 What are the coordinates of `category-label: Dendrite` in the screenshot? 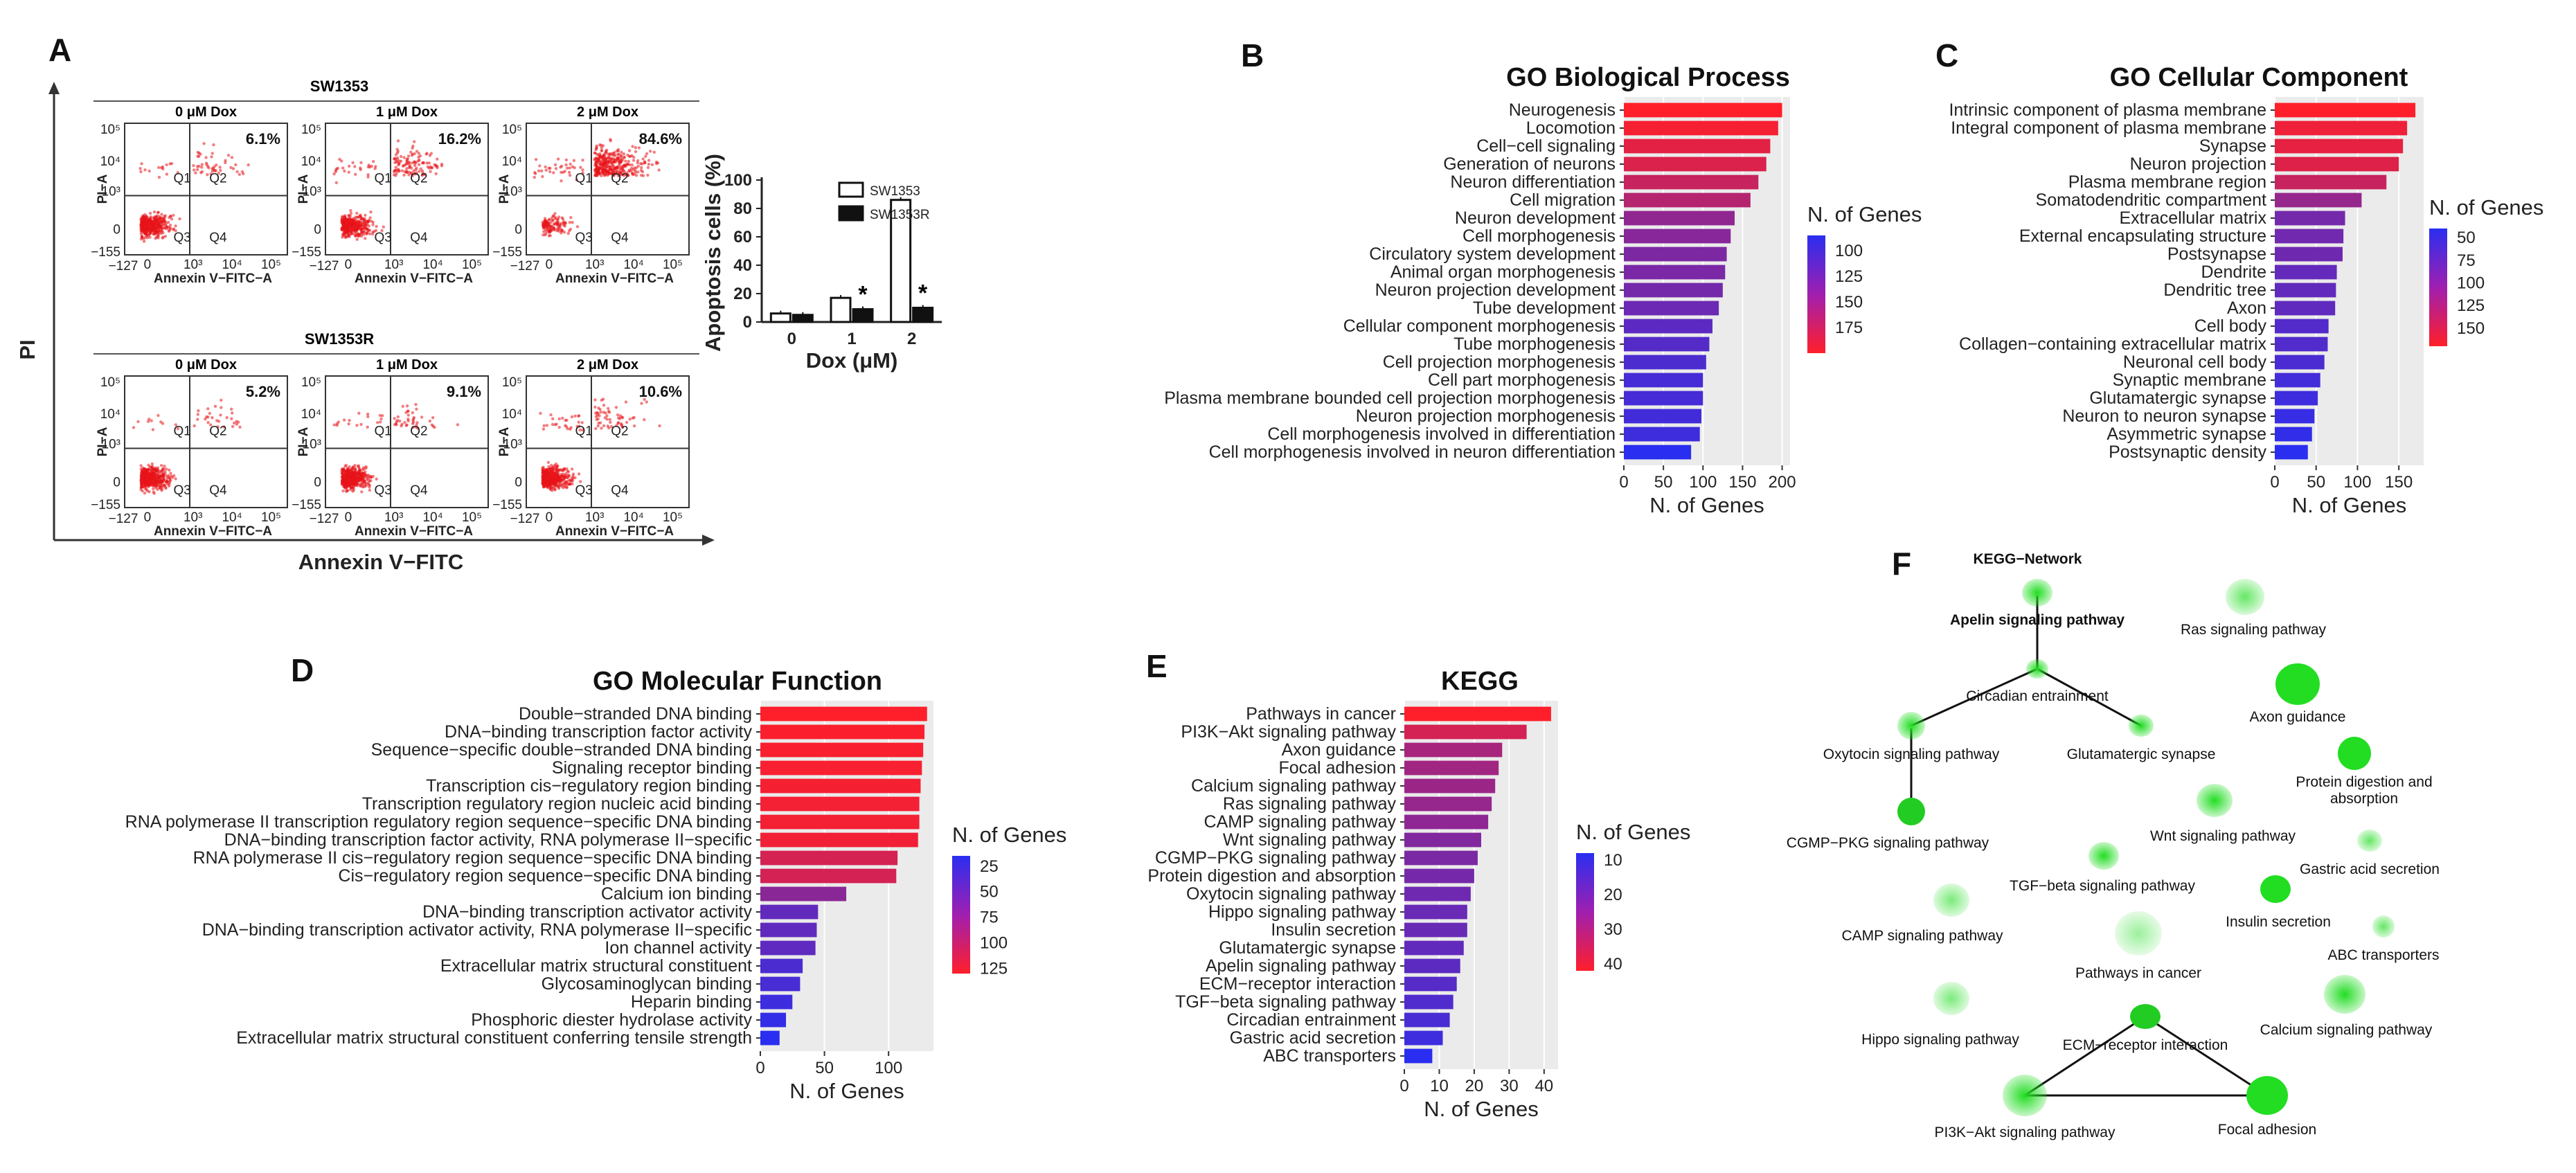 It's located at (2234, 272).